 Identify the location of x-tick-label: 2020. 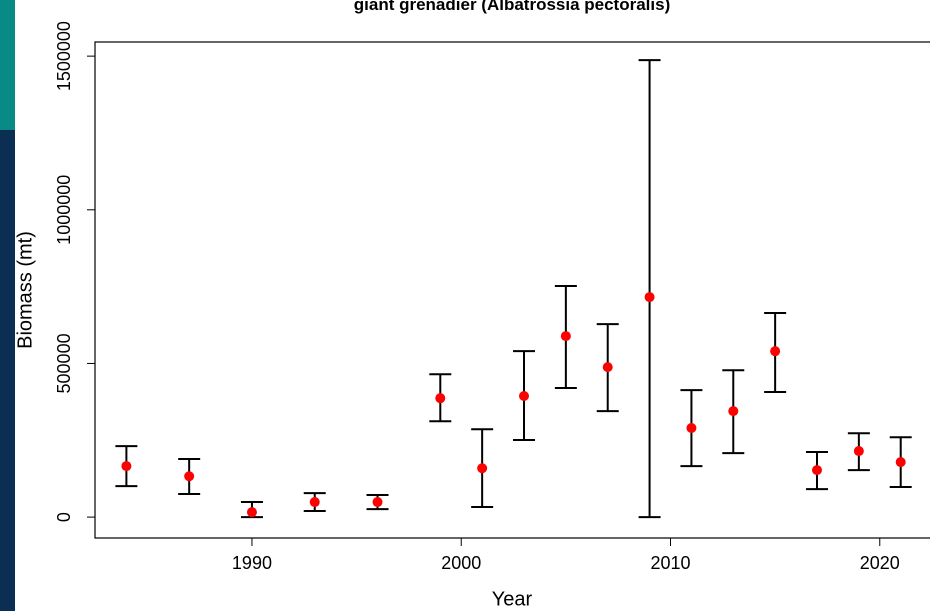
(880, 563).